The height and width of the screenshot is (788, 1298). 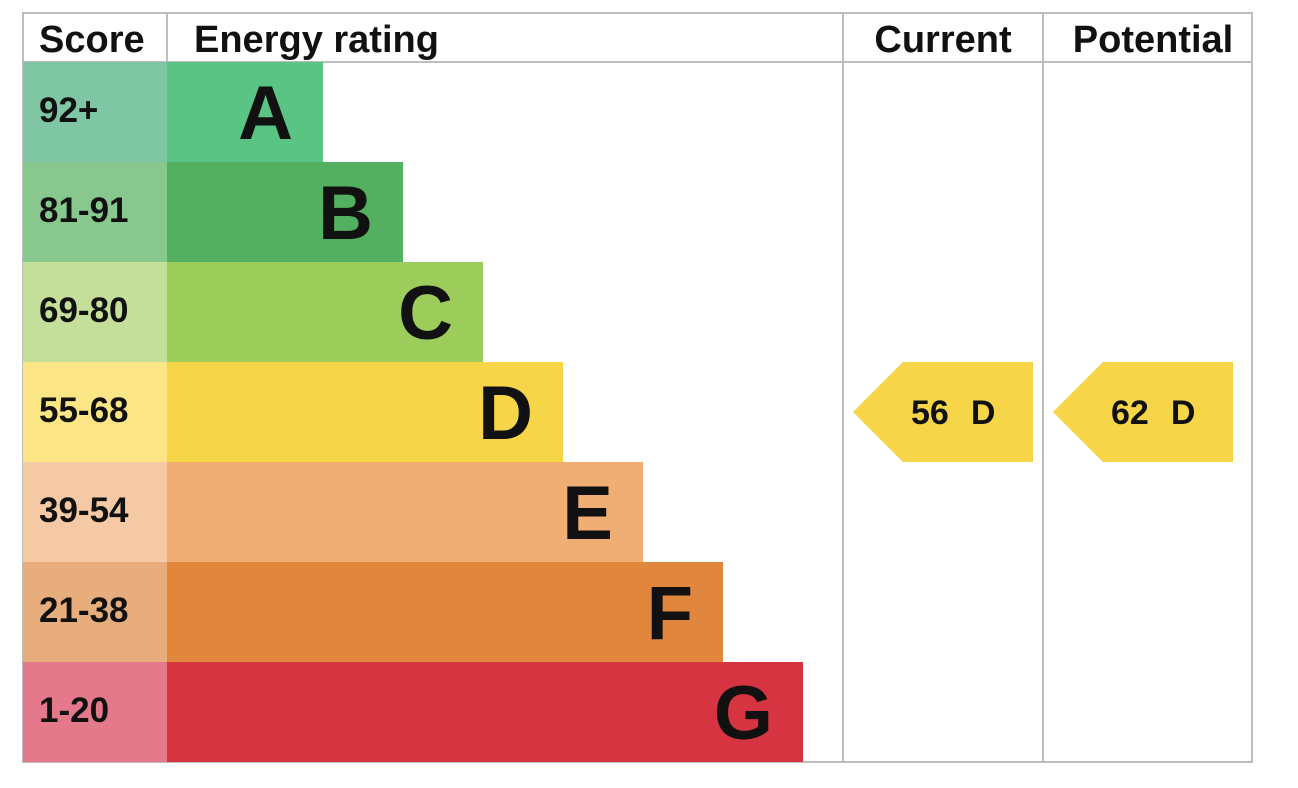 I want to click on potential-band-letter: D, so click(x=1183, y=413).